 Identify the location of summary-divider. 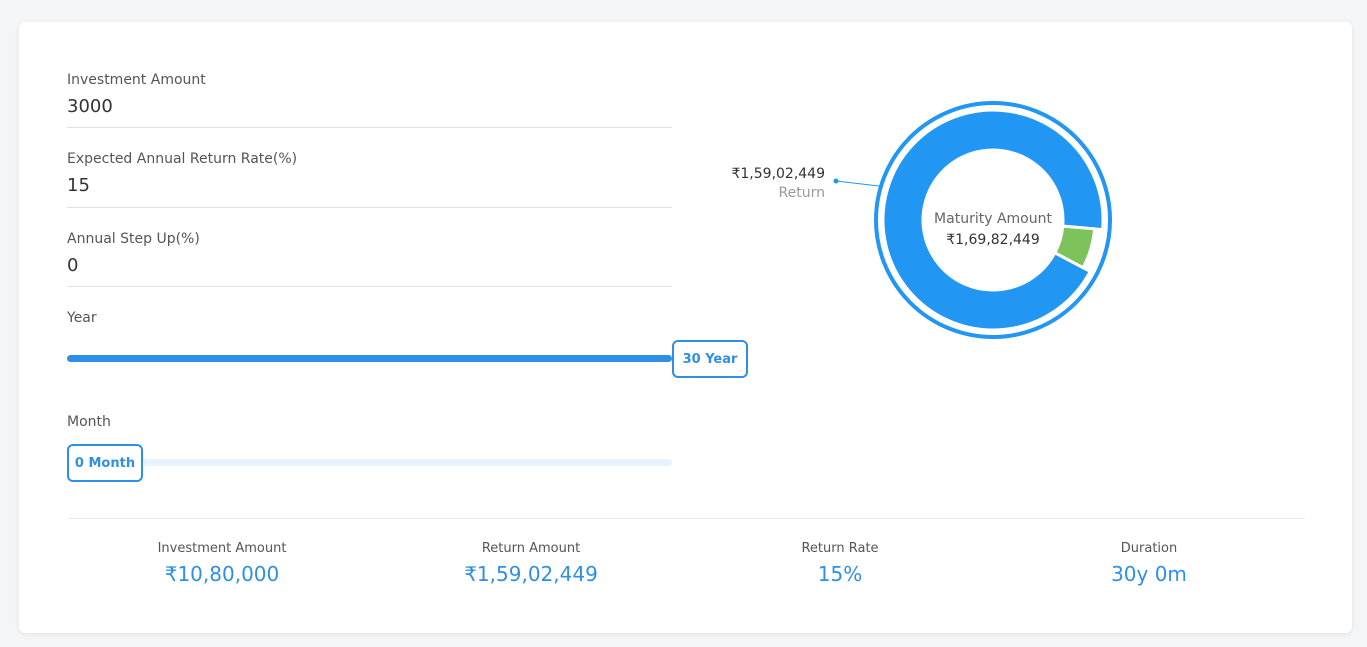
(686, 518).